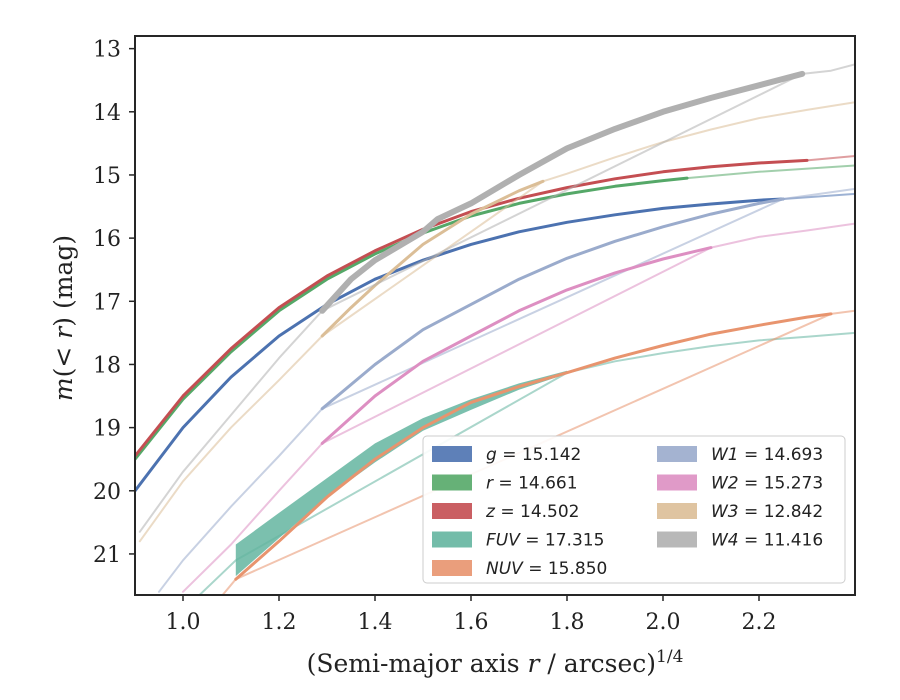  I want to click on y-tick-label: 15, so click(107, 176).